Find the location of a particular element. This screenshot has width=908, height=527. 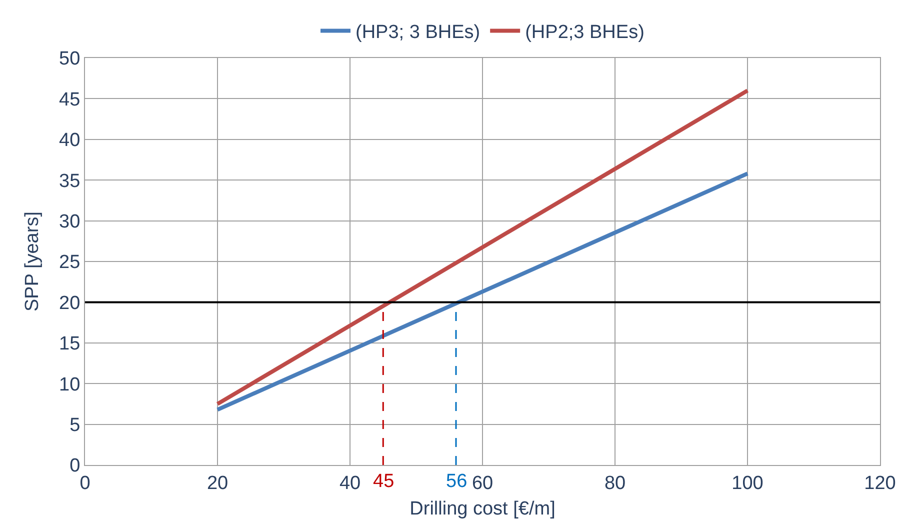

x-tick-label: 120 is located at coordinates (880, 483).